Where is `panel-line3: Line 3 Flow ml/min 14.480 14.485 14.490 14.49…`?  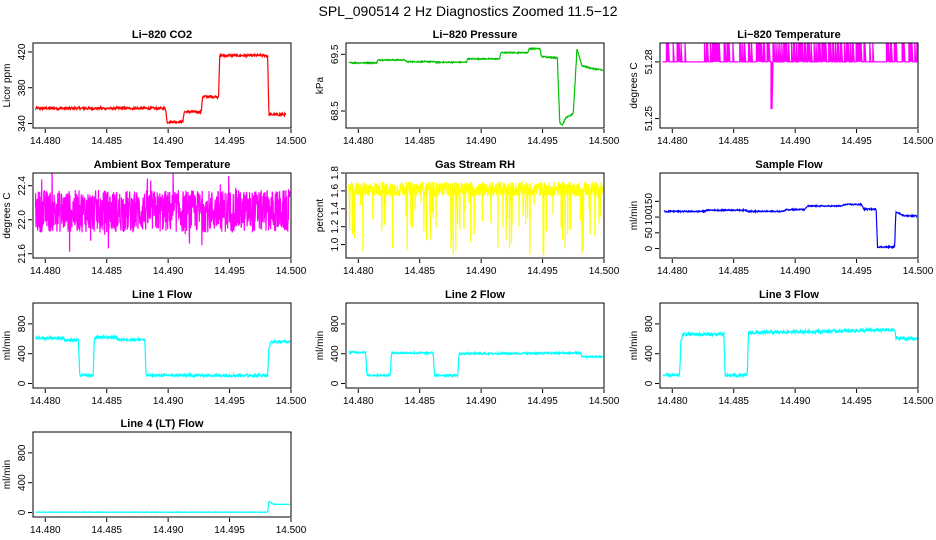 panel-line3: Line 3 Flow ml/min 14.480 14.485 14.490 14.49… is located at coordinates (781, 348).